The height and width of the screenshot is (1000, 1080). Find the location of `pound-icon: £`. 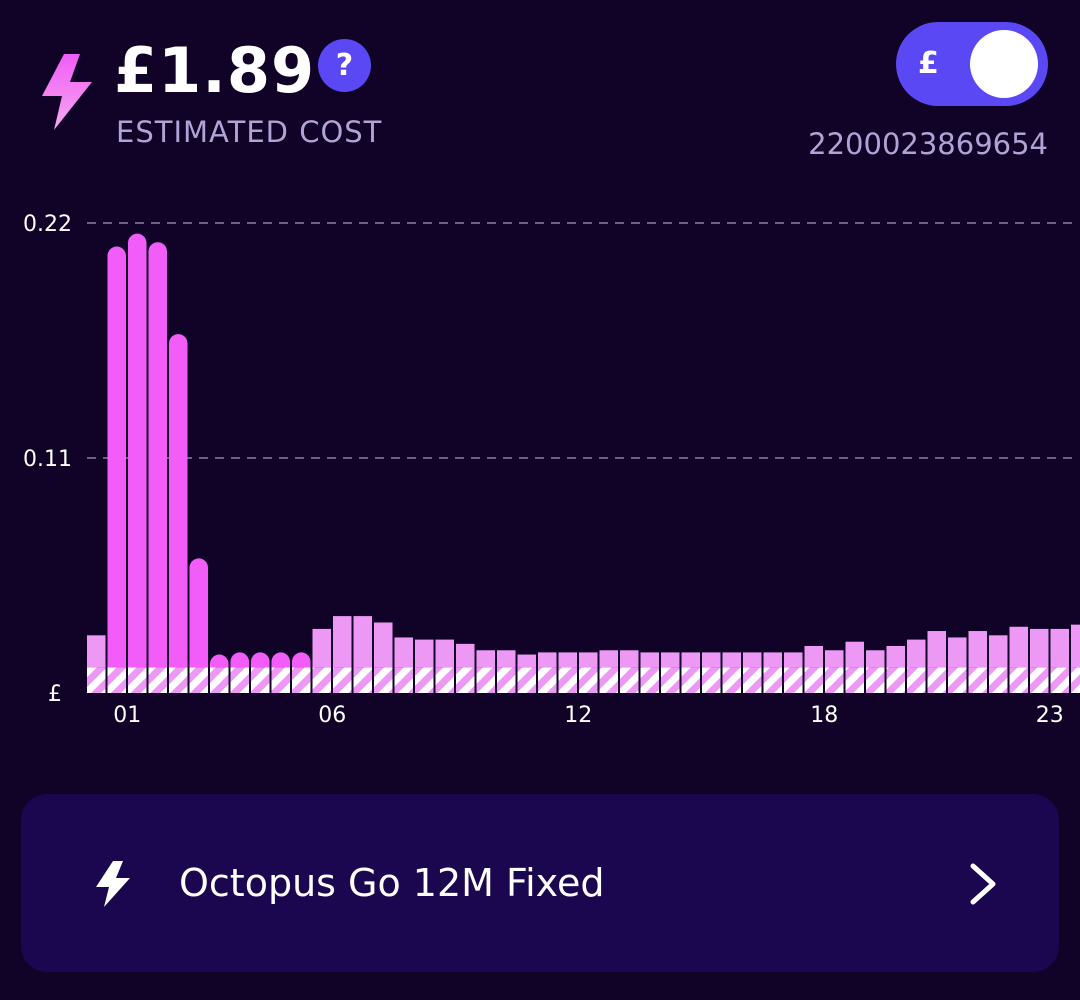

pound-icon: £ is located at coordinates (928, 63).